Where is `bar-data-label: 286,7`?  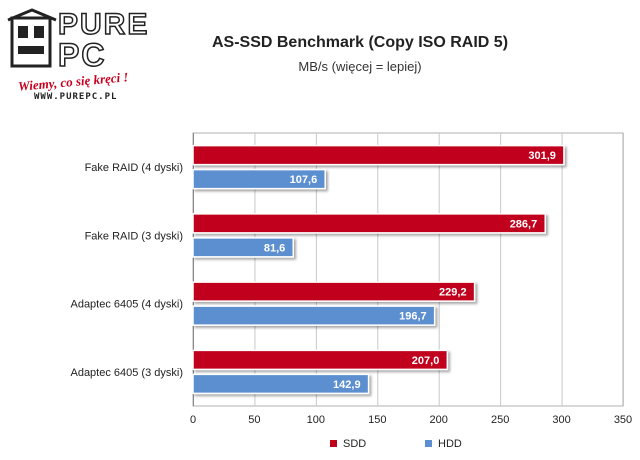 bar-data-label: 286,7 is located at coordinates (524, 224).